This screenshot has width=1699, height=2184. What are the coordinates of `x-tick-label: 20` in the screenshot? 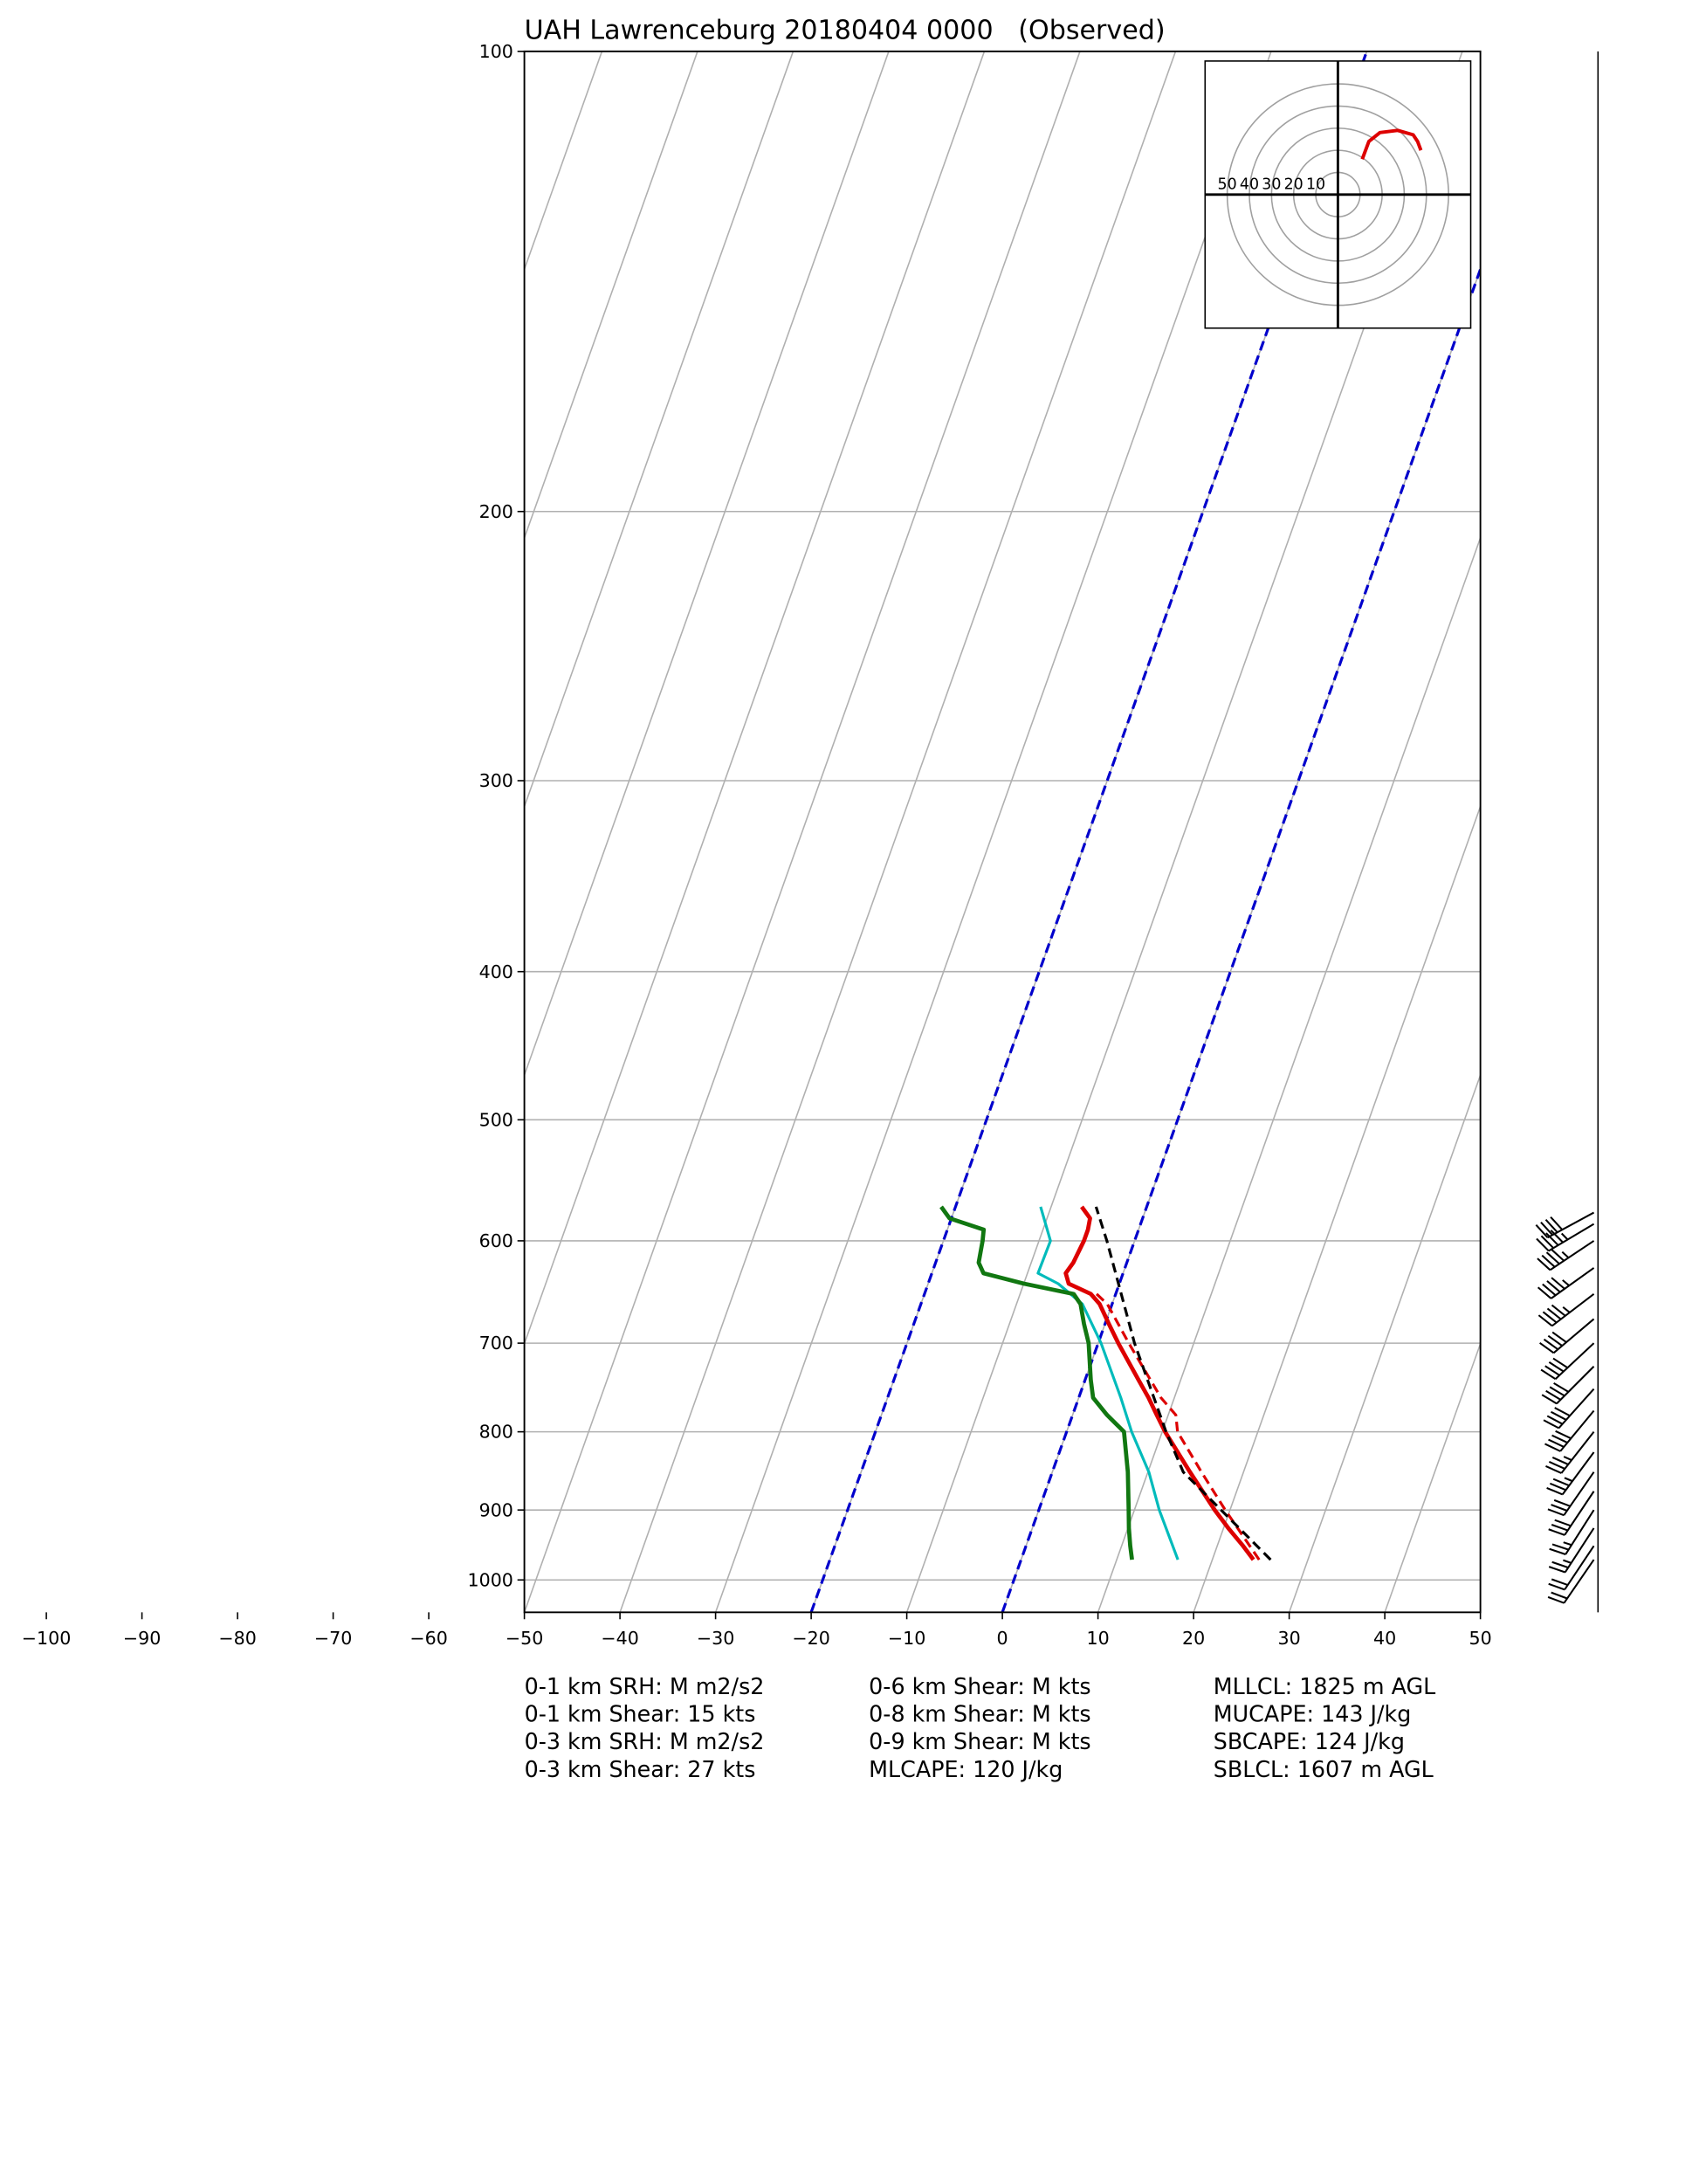 It's located at (1193, 1638).